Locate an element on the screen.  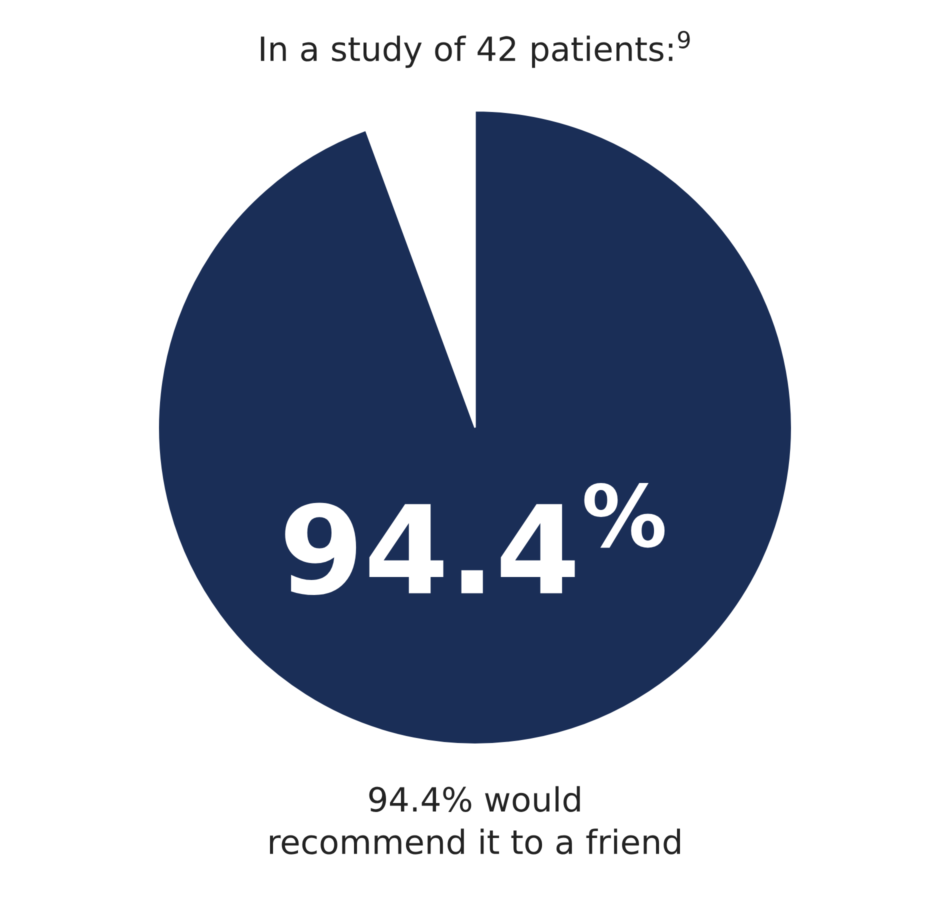
data-label: 94.4$^{%}$ is located at coordinates (475, 539).